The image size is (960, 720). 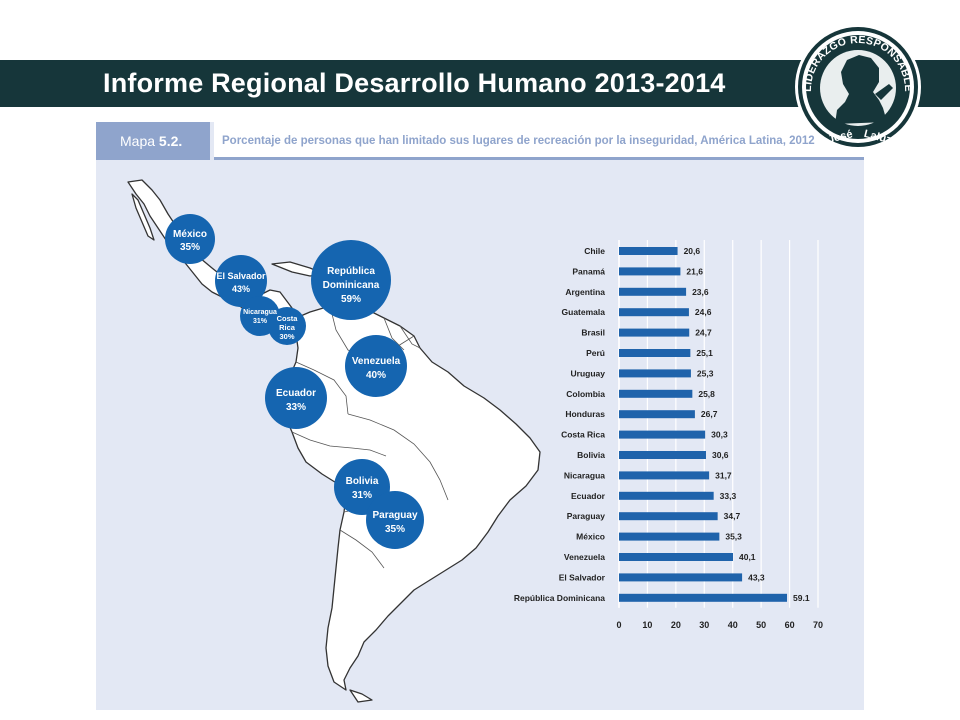 What do you see at coordinates (761, 625) in the screenshot?
I see `x-tick-label: 50` at bounding box center [761, 625].